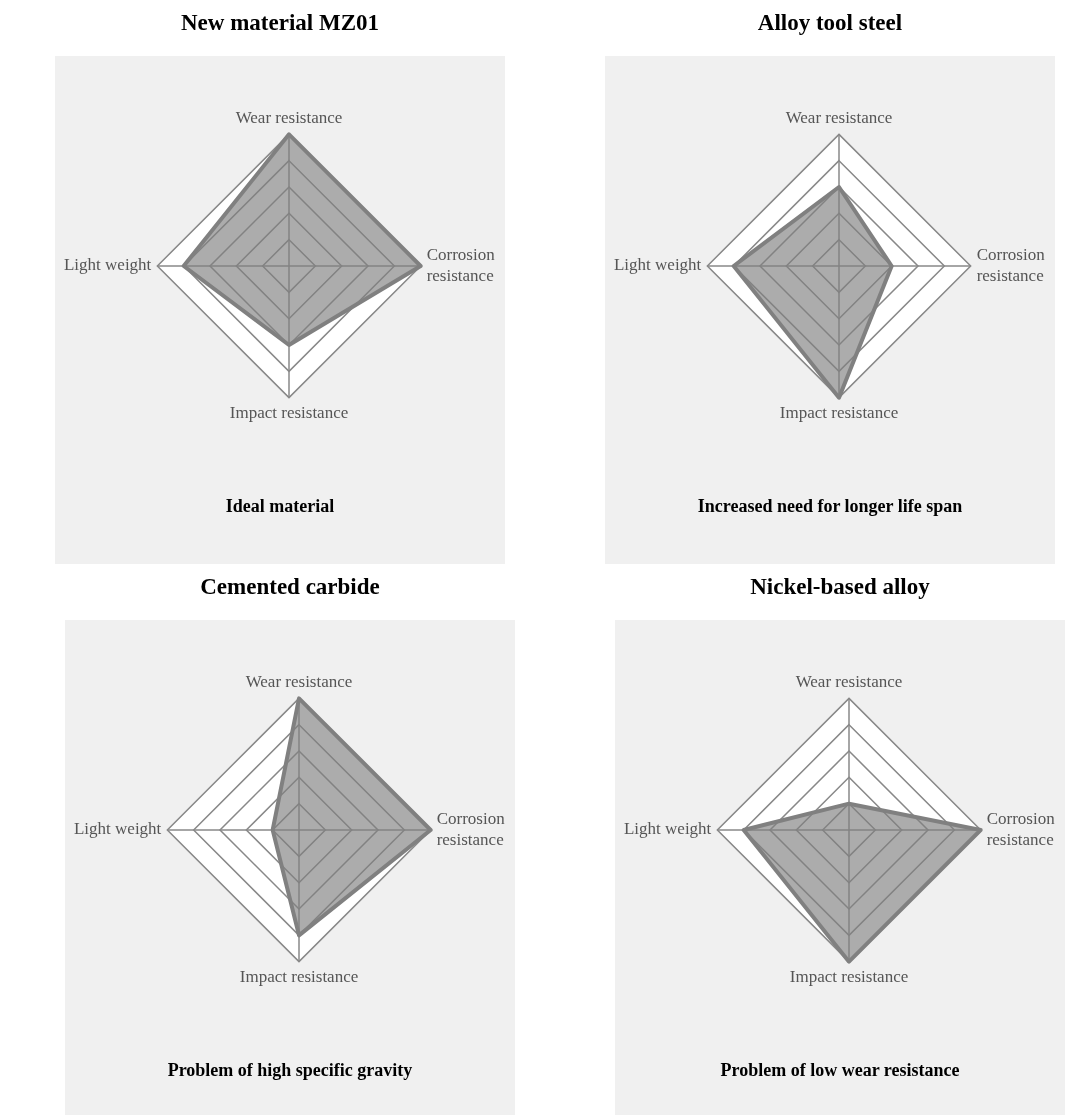 This screenshot has height=1115, width=1081. I want to click on text: Increased need for longer life span, so click(830, 506).